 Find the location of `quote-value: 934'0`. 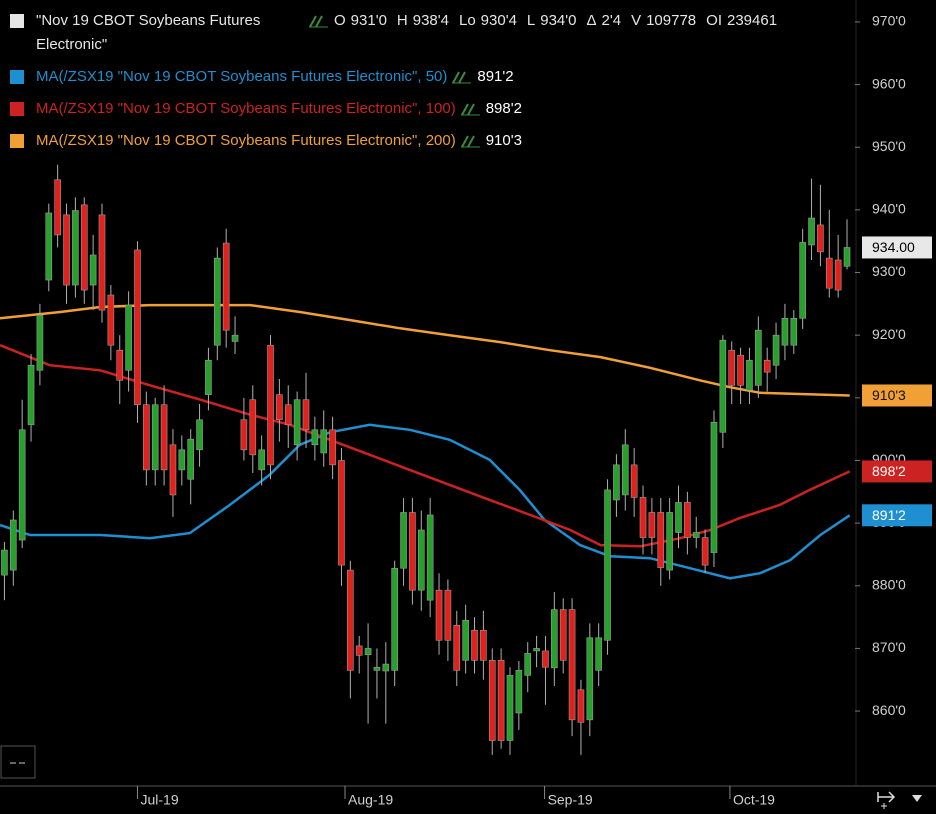

quote-value: 934'0 is located at coordinates (558, 20).